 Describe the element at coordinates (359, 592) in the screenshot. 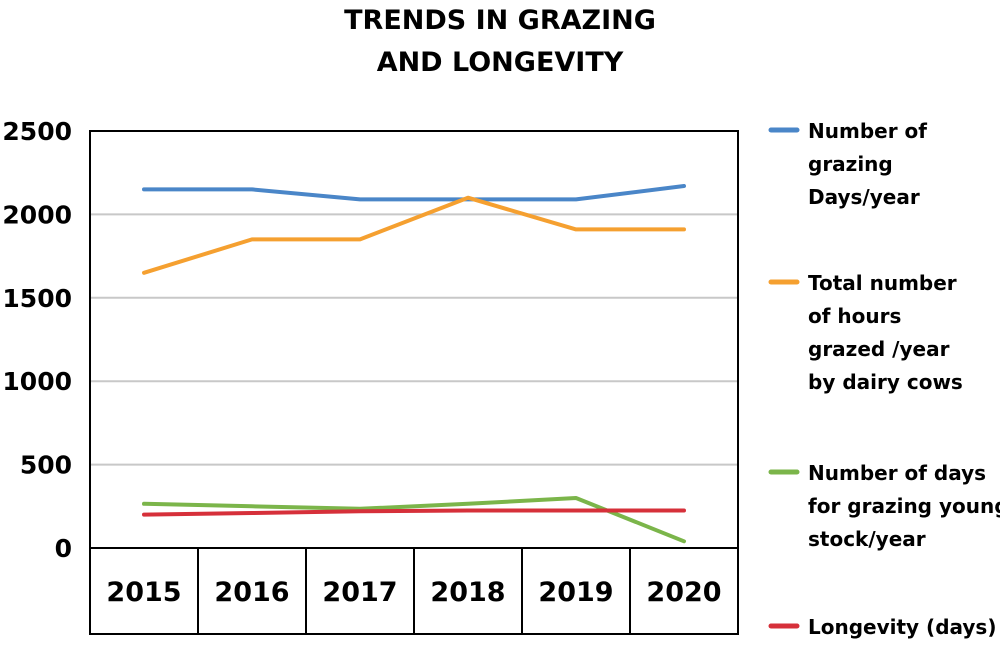

I see `x-category-label: 2017` at that location.